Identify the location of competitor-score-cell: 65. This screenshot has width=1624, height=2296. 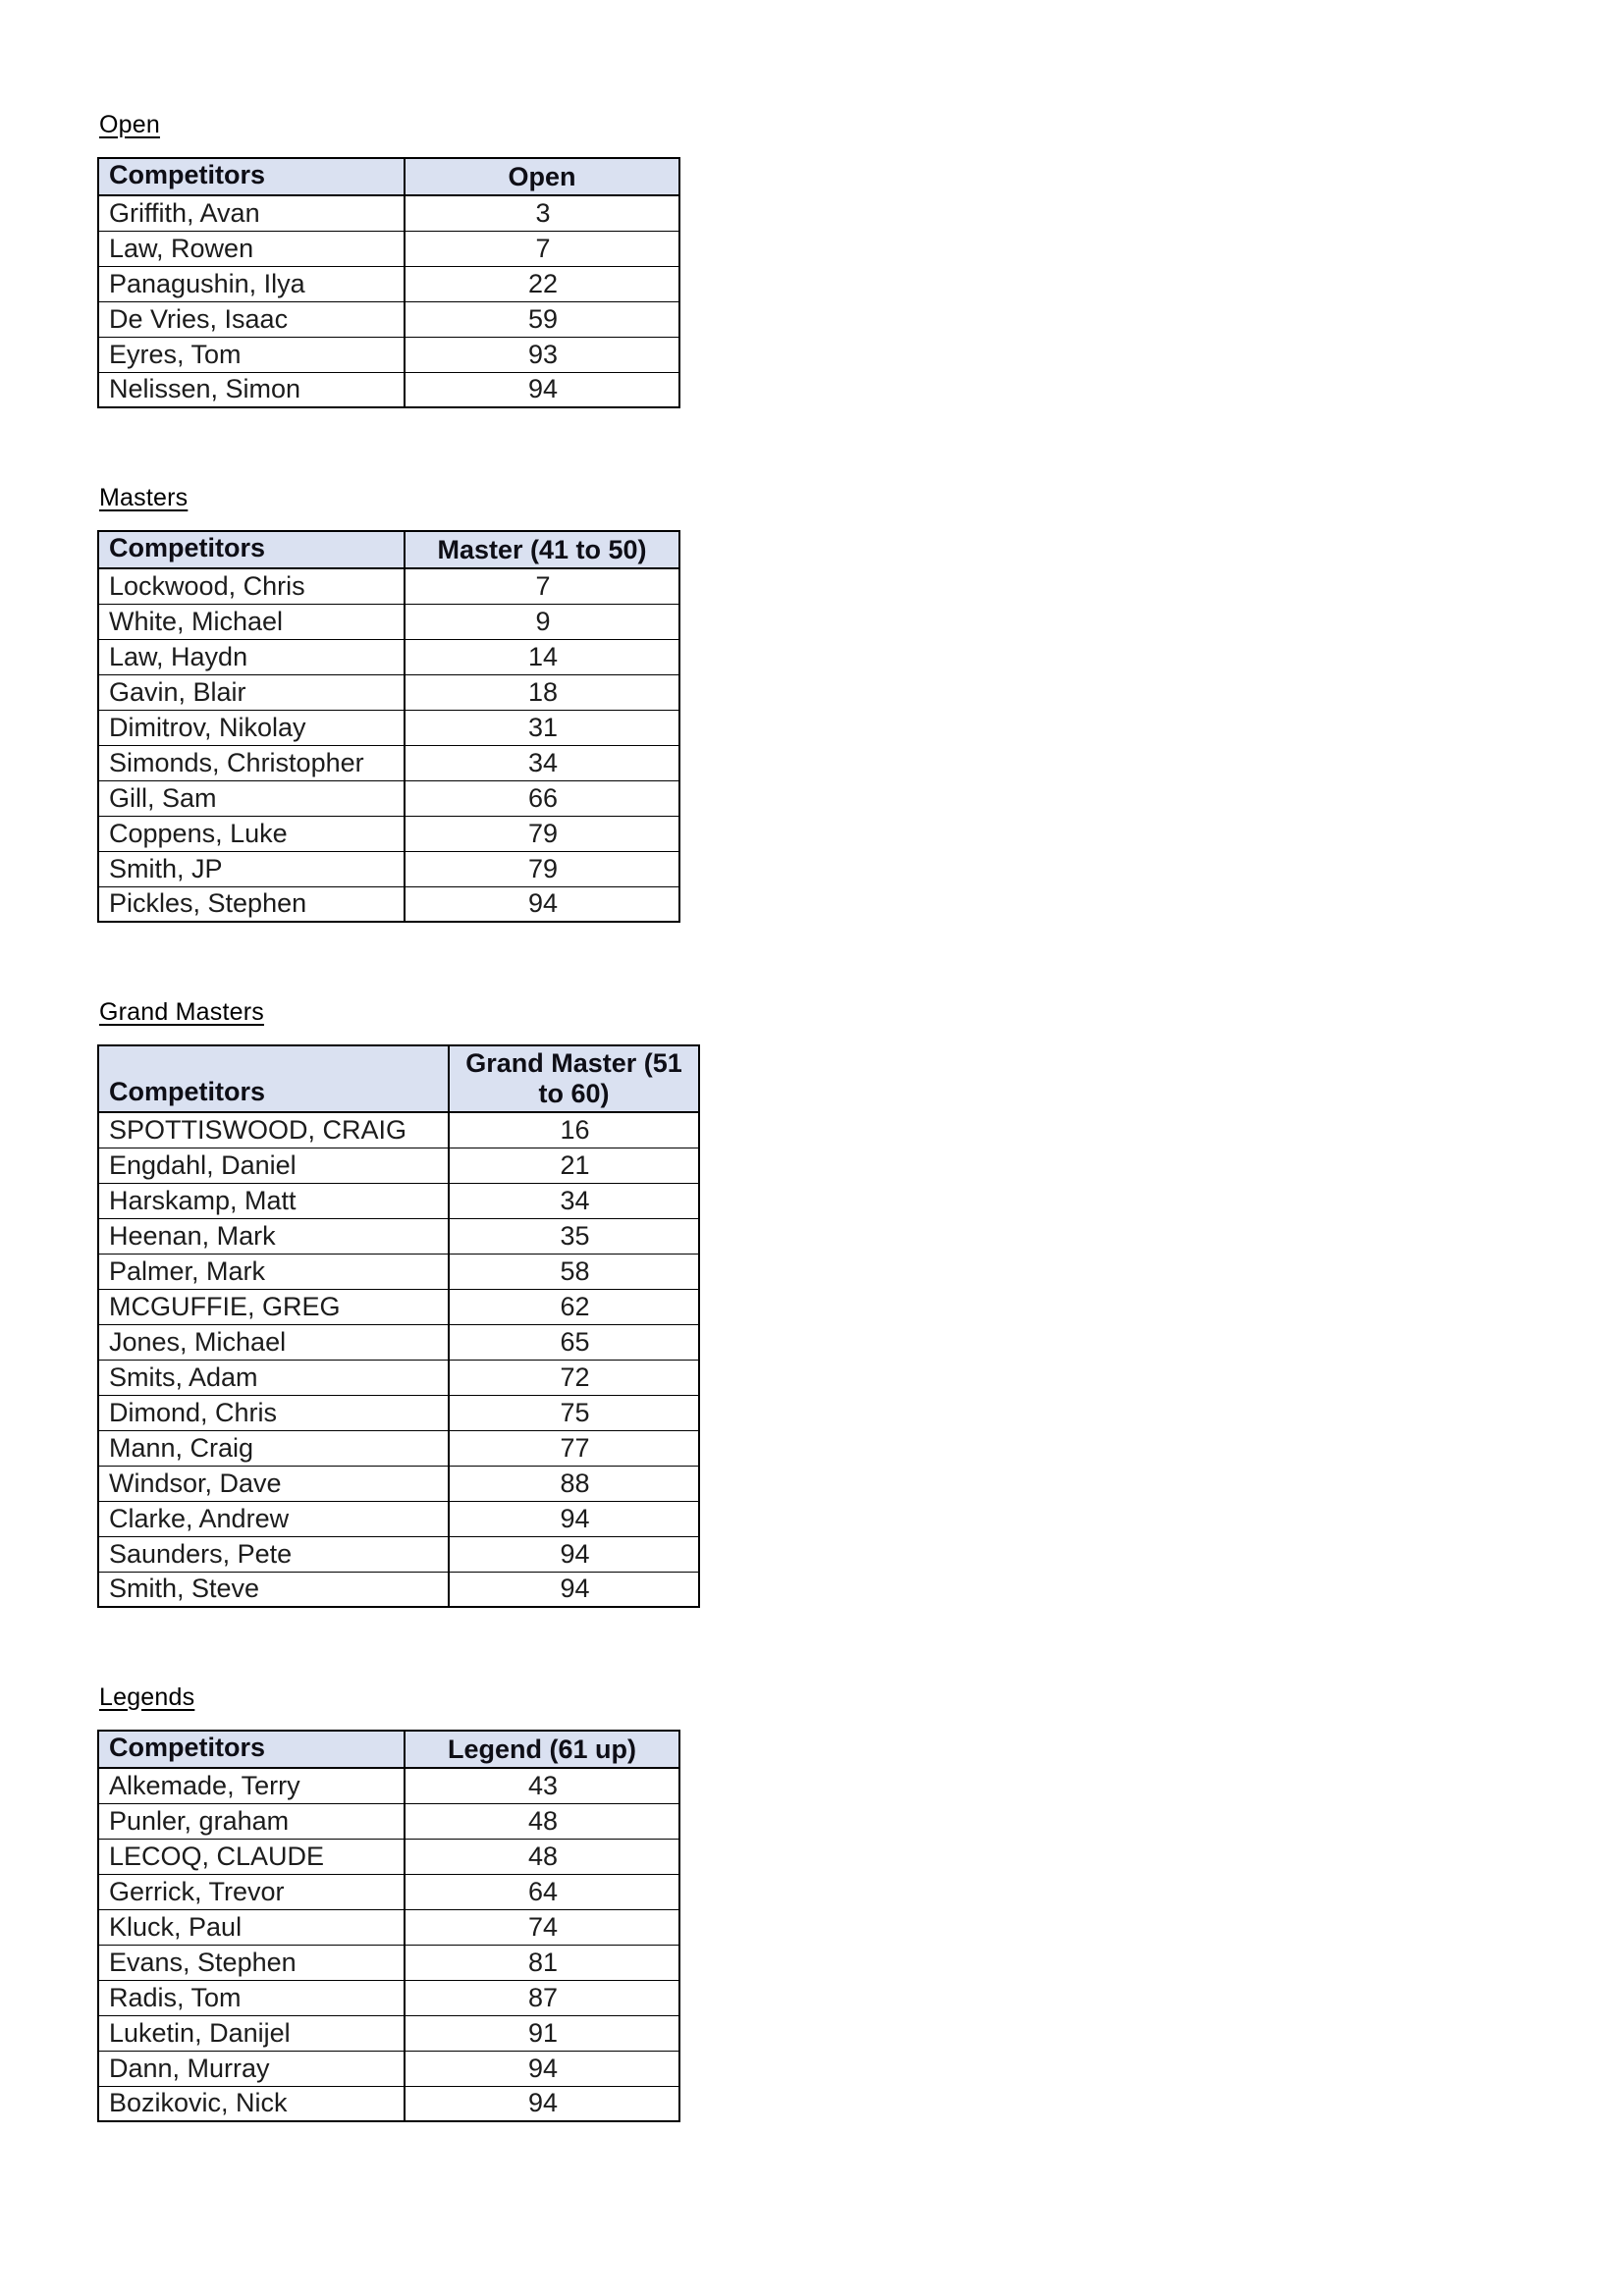
(574, 1342).